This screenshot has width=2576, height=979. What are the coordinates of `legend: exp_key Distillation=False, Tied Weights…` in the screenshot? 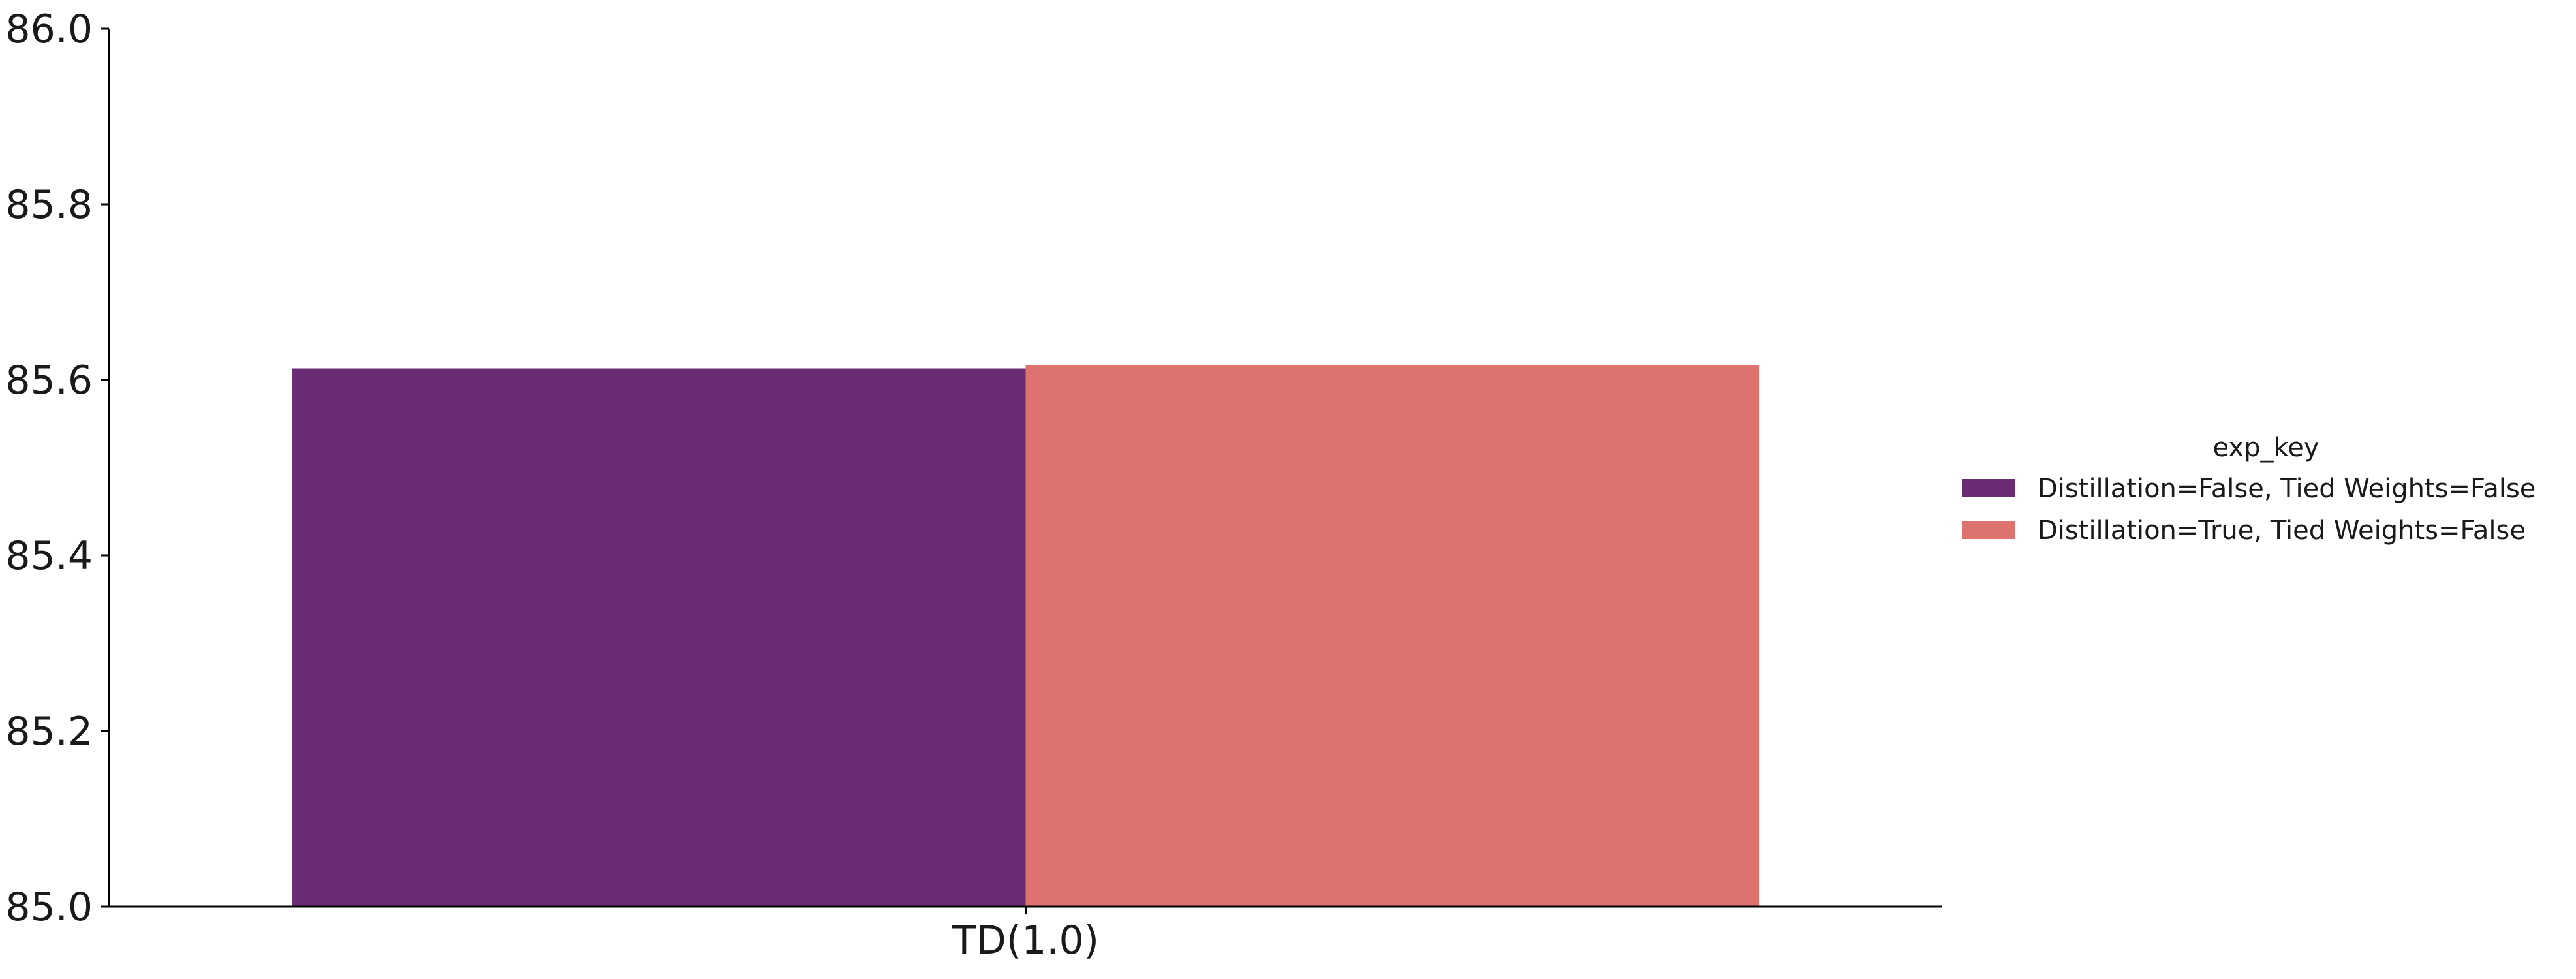 It's located at (2249, 489).